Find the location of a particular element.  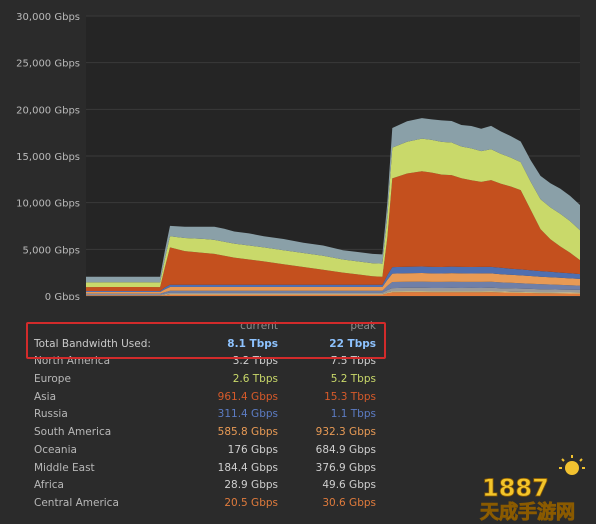

region-current: 2.6 Tbps is located at coordinates (255, 379).